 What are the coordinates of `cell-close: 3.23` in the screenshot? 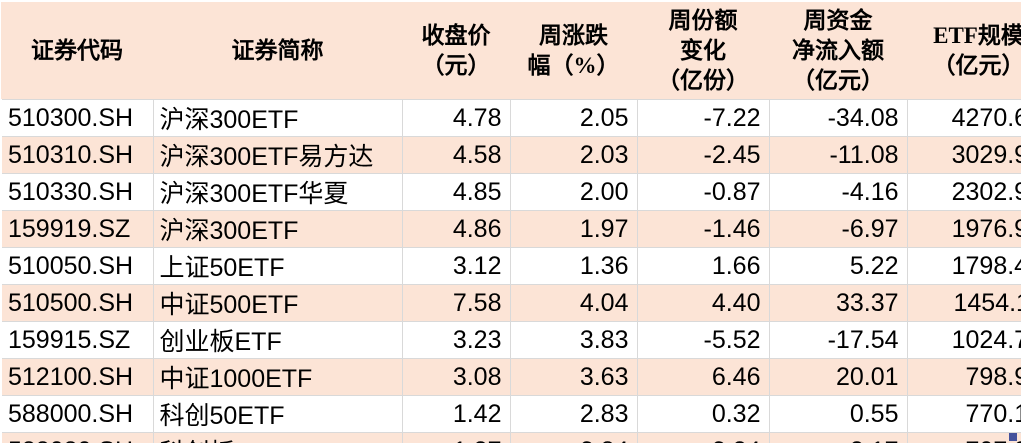 It's located at (456, 340).